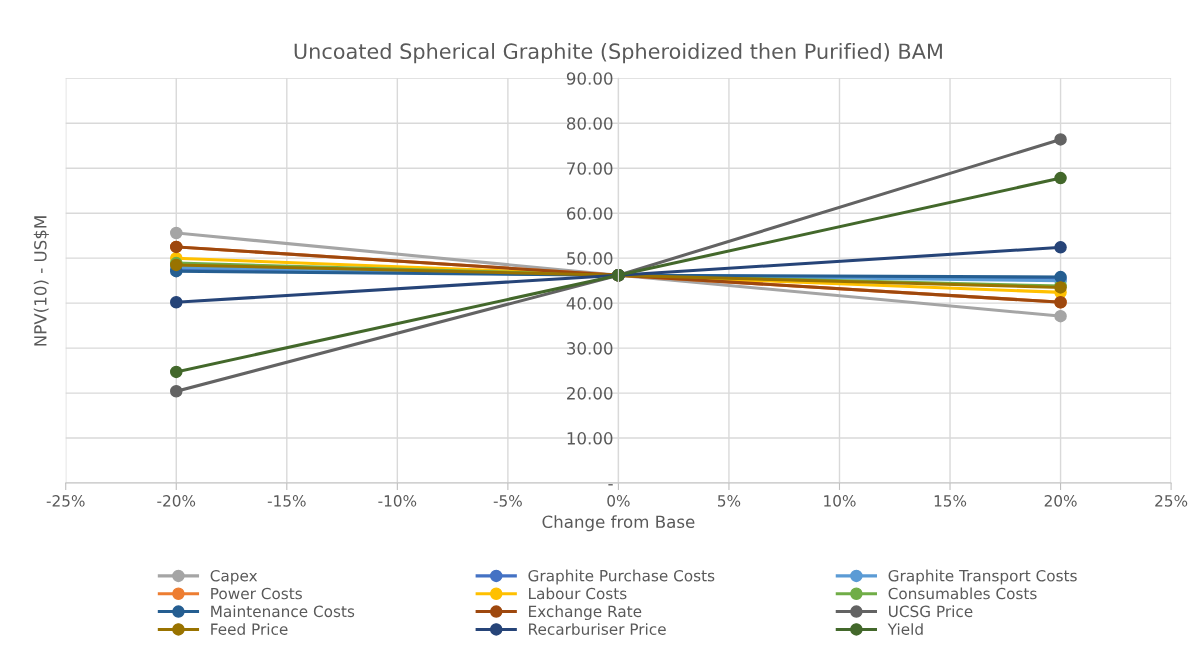 This screenshot has height=669, width=1195. What do you see at coordinates (176, 501) in the screenshot?
I see `x-tick-label: -20%` at bounding box center [176, 501].